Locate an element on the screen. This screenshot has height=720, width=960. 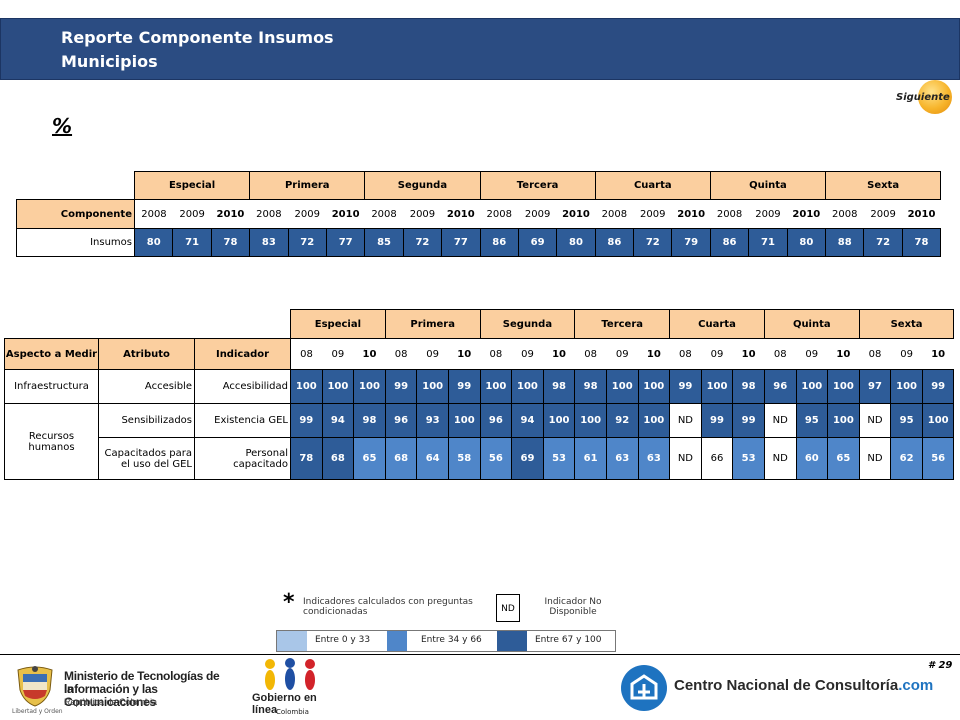
next-button: Siguiente is located at coordinates (926, 98).